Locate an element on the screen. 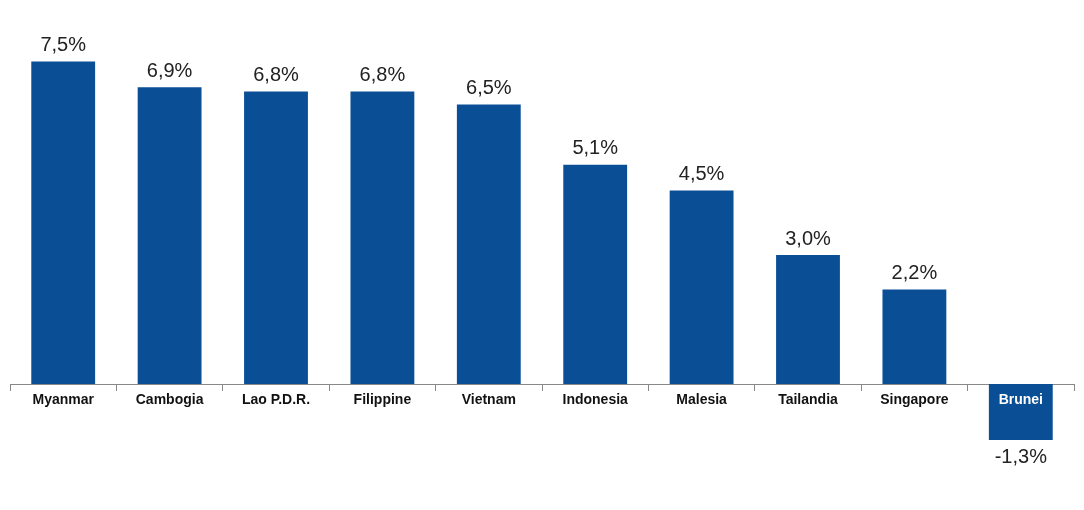 The width and height of the screenshot is (1084, 510). data-label: 5,1% is located at coordinates (595, 147).